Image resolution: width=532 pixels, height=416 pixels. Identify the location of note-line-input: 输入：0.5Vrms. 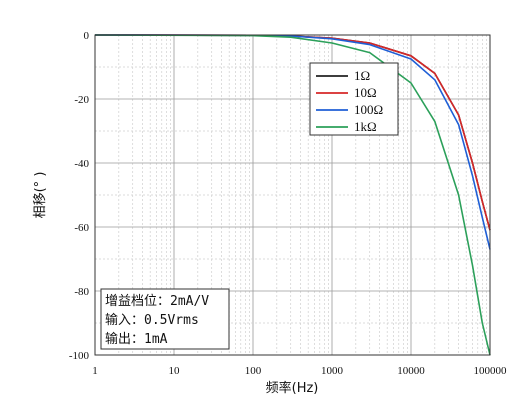
(152, 320).